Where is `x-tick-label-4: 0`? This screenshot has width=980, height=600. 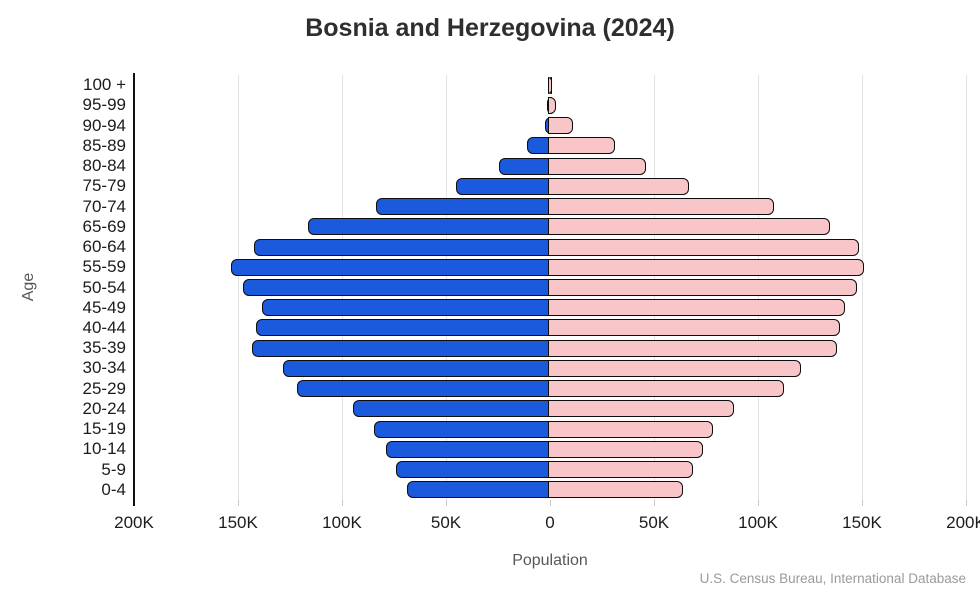 x-tick-label-4: 0 is located at coordinates (550, 522).